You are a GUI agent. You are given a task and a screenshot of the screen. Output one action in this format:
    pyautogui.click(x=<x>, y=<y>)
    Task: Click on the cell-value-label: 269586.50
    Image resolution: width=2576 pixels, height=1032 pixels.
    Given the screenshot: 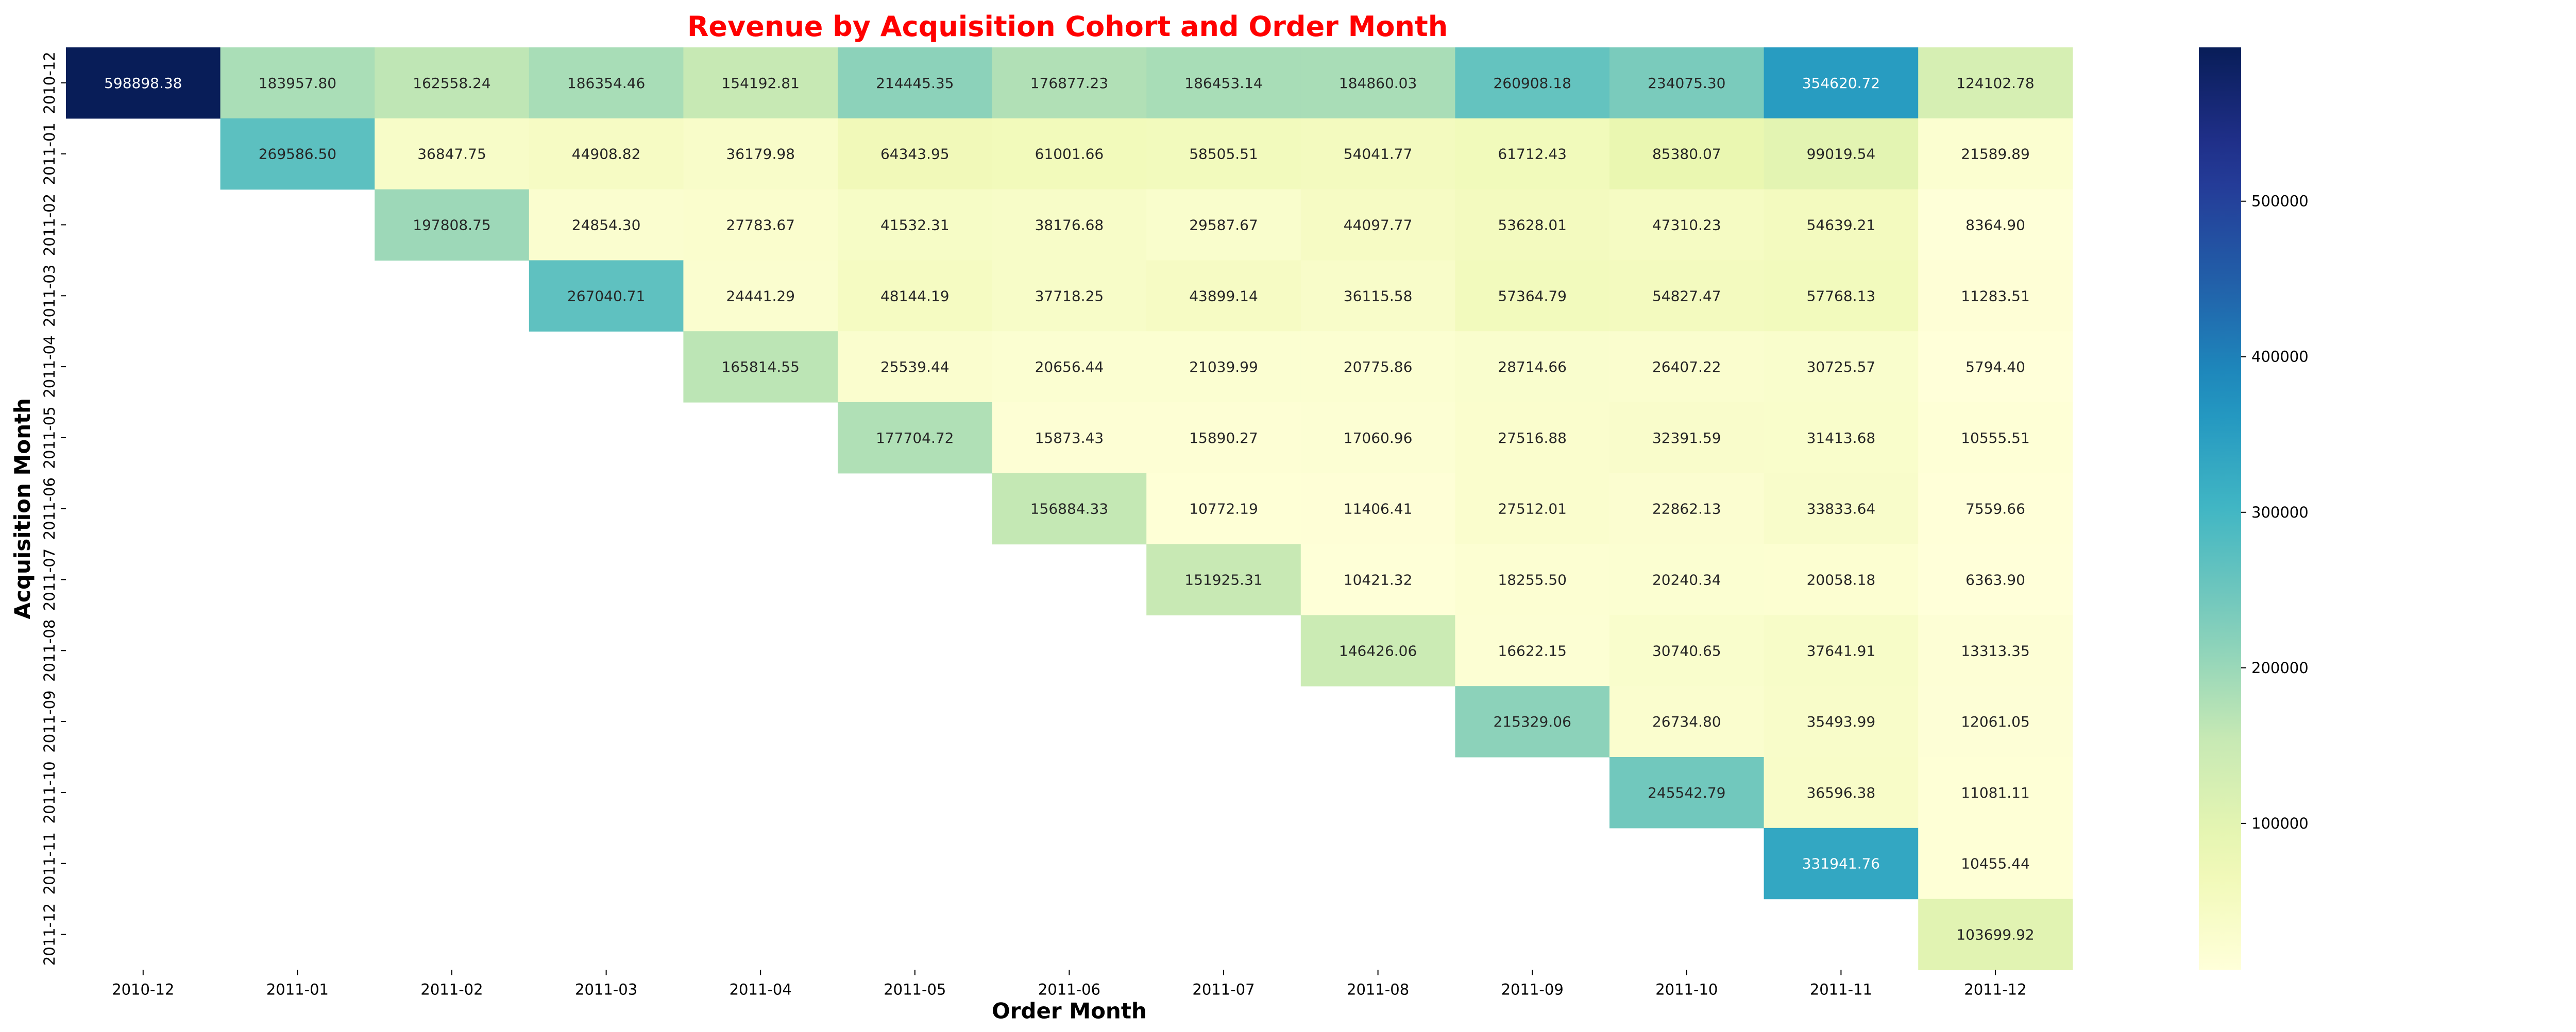 What is the action you would take?
    pyautogui.click(x=297, y=154)
    